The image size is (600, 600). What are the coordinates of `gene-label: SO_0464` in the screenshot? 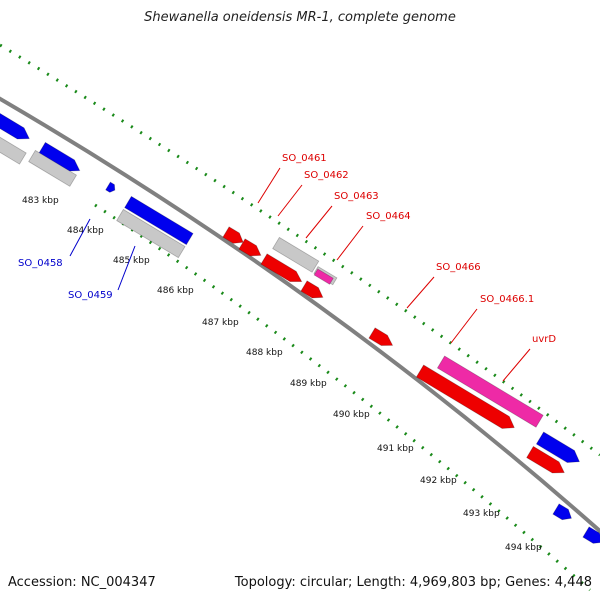 It's located at (388, 216).